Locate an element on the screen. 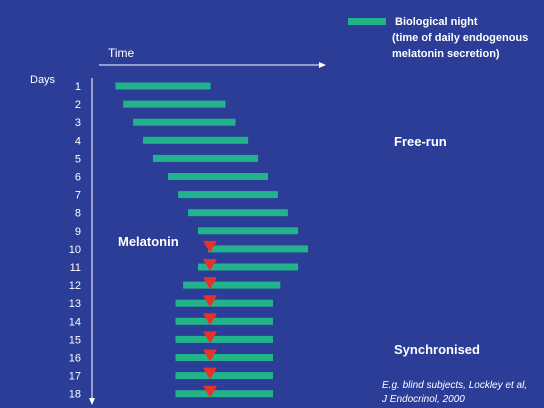 The image size is (544, 408). day-label: 16 is located at coordinates (75, 359).